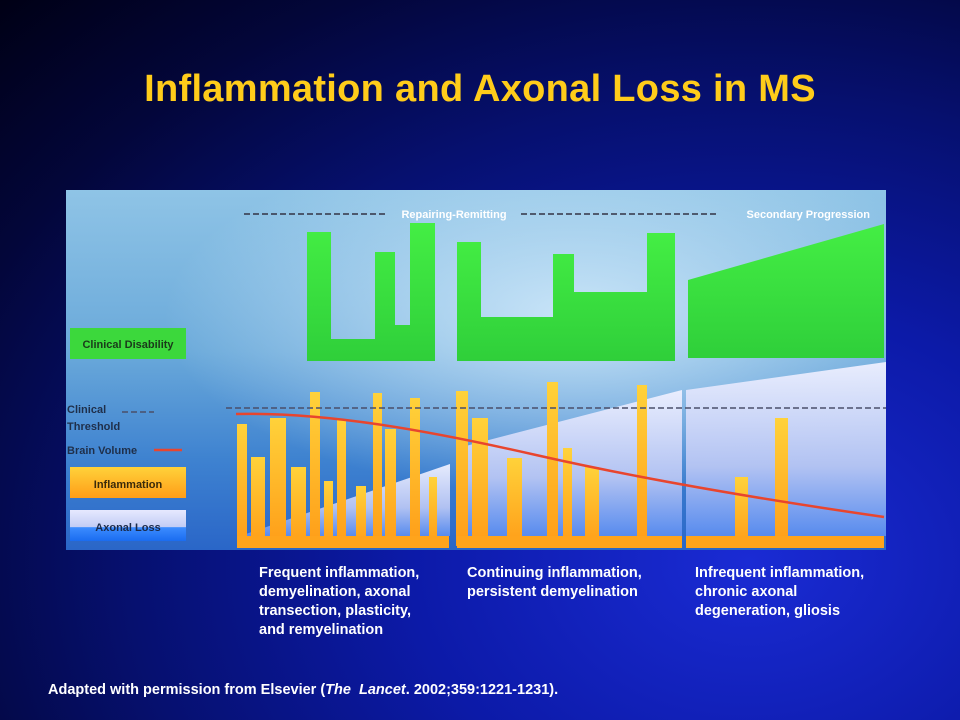  What do you see at coordinates (746, 592) in the screenshot?
I see `caption-line: chronic axonal` at bounding box center [746, 592].